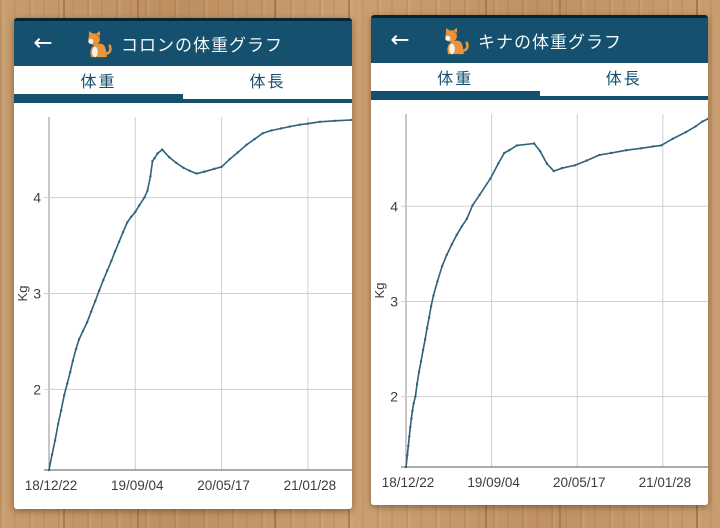  Describe the element at coordinates (202, 45) in the screenshot. I see `app-title: コロンの体重グラフ` at that location.